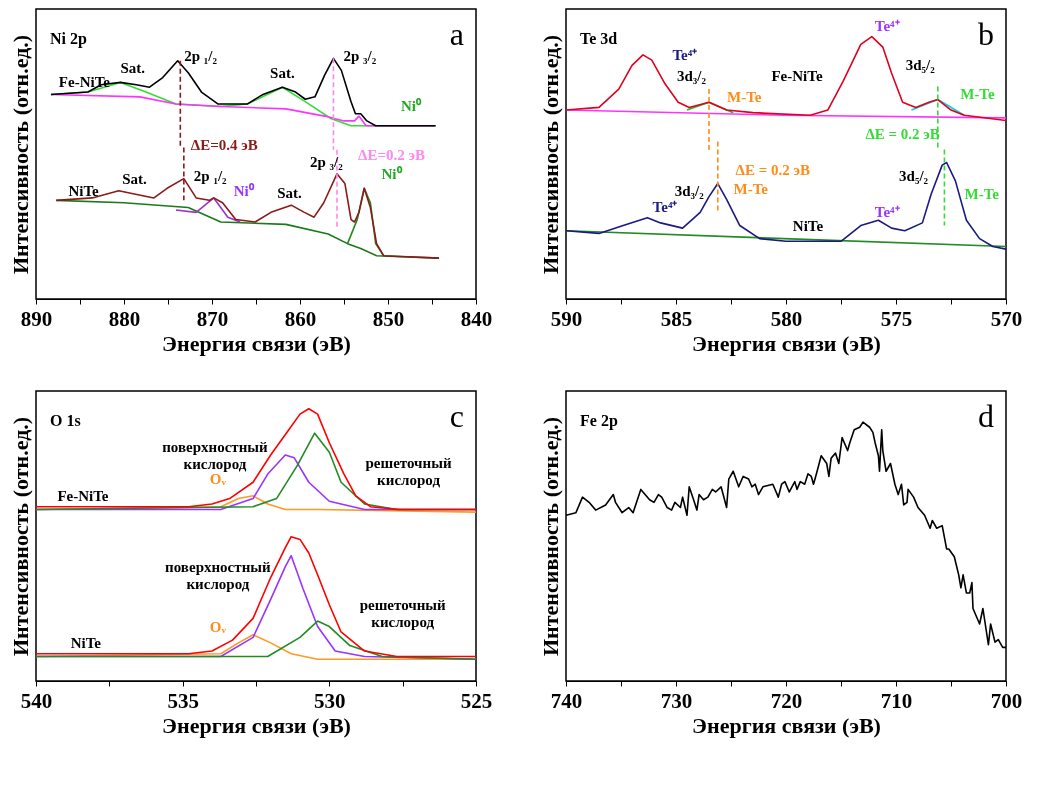 Image resolution: width=1060 pixels, height=793 pixels. I want to click on x-tick-label: 575, so click(896, 318).